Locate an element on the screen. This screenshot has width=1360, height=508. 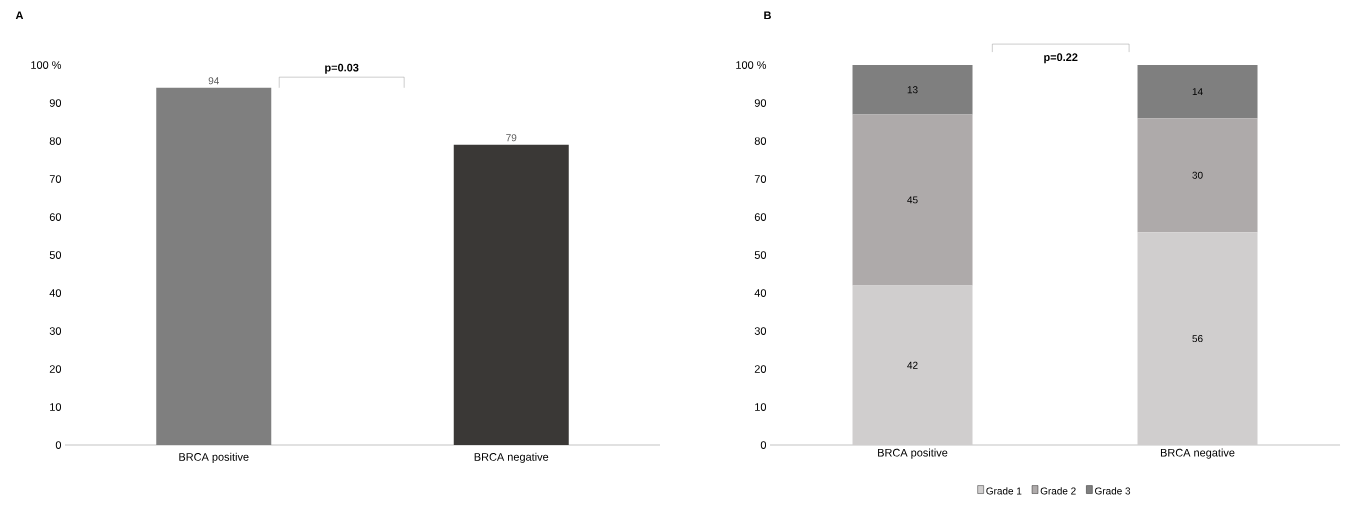
chart-title: B is located at coordinates (767, 15).